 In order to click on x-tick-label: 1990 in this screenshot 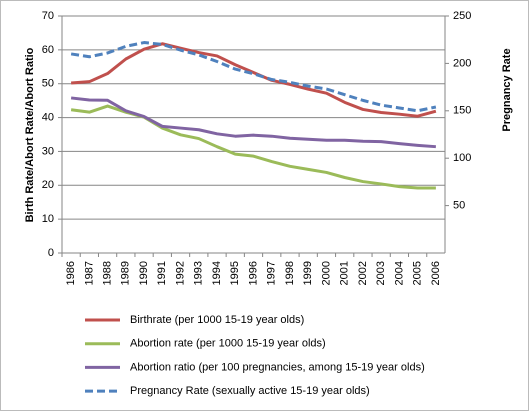, I will do `click(144, 273)`.